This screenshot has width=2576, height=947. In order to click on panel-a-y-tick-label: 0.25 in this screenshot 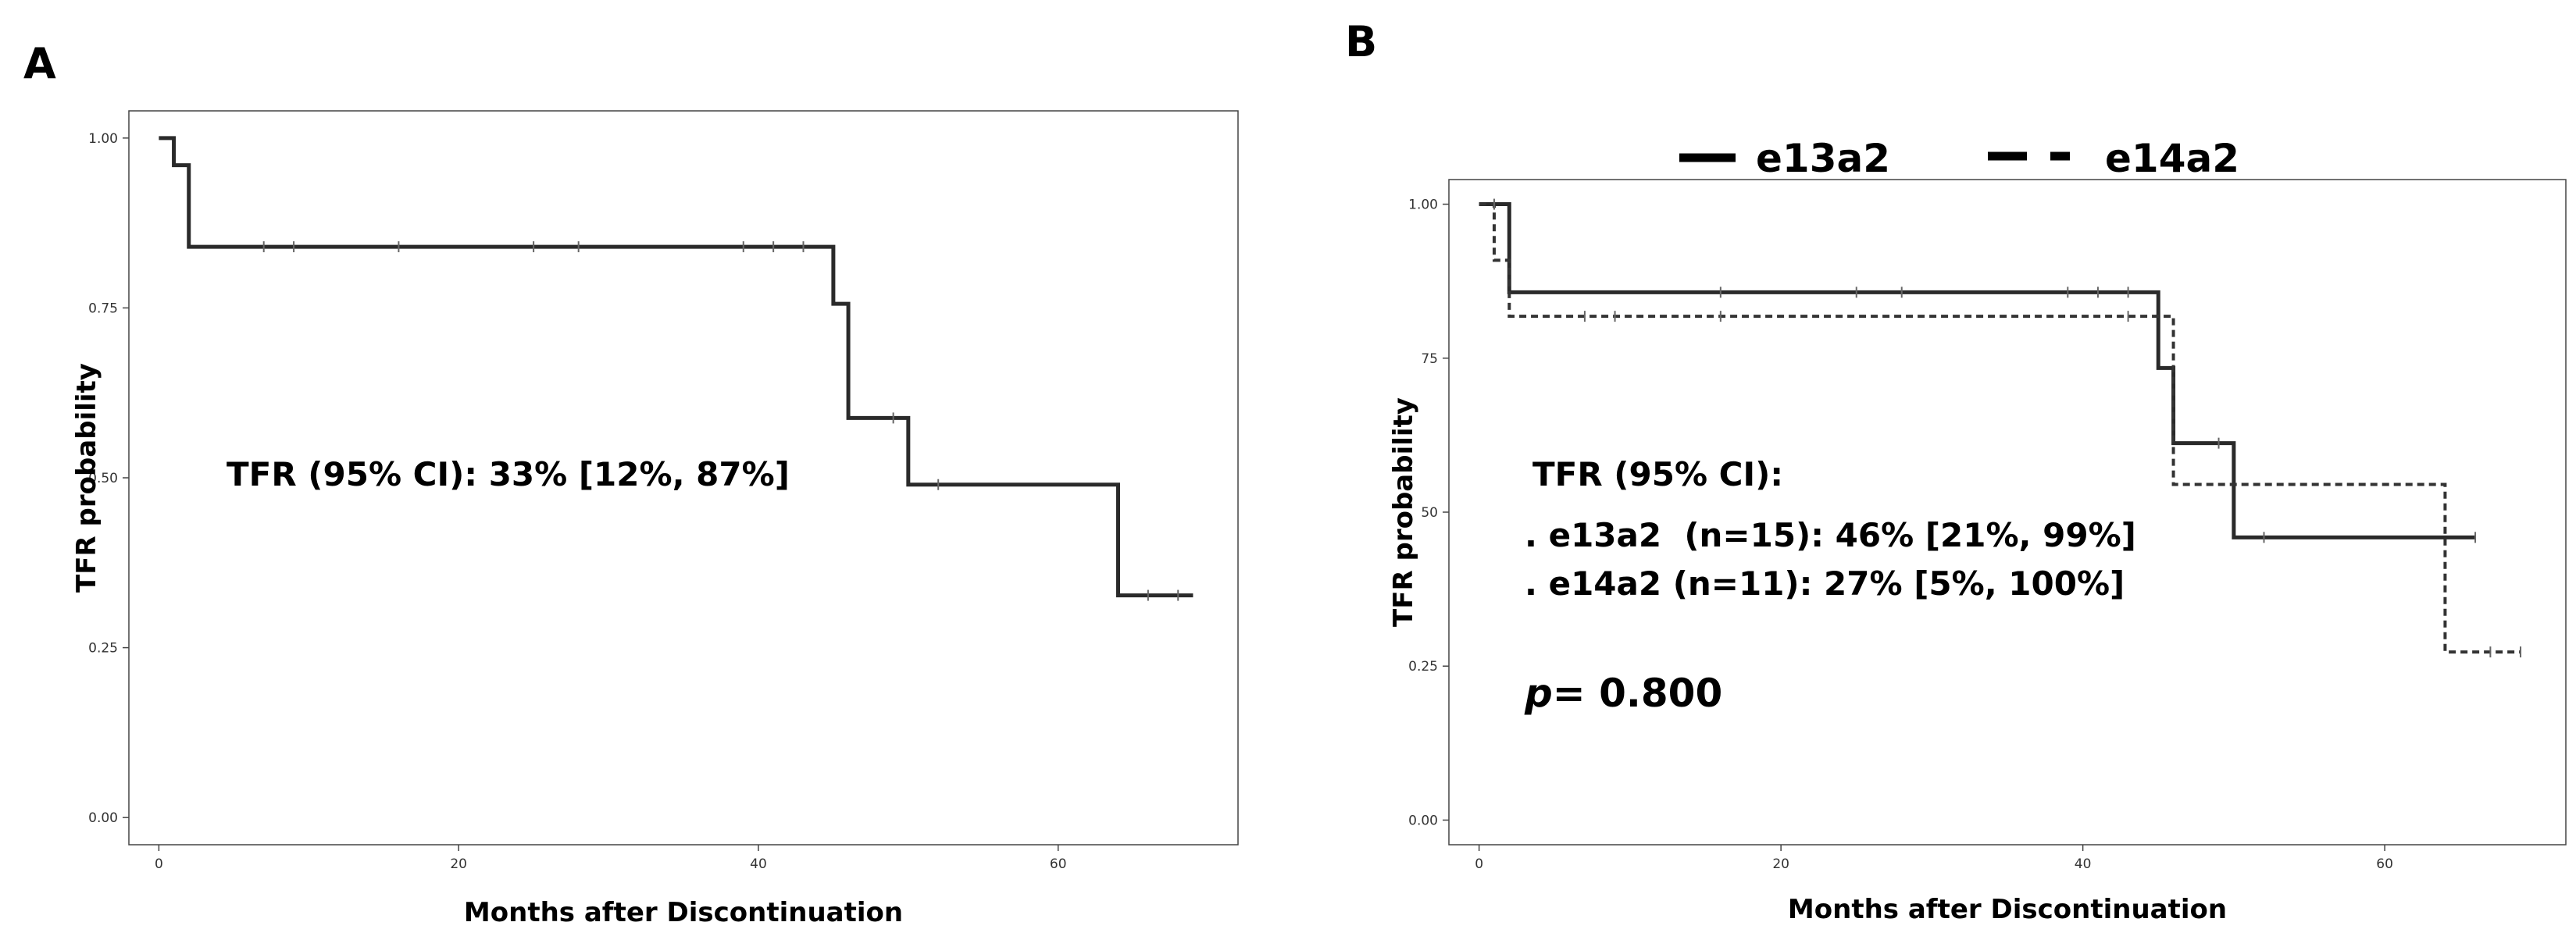, I will do `click(103, 649)`.